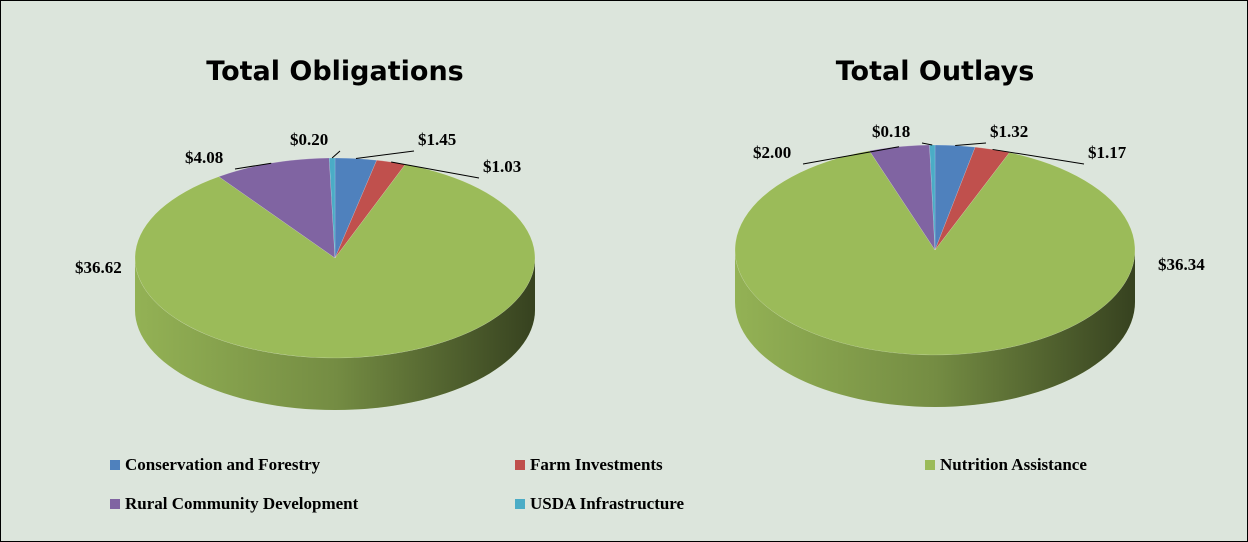 This screenshot has width=1248, height=542. I want to click on data-label: $1.03, so click(502, 166).